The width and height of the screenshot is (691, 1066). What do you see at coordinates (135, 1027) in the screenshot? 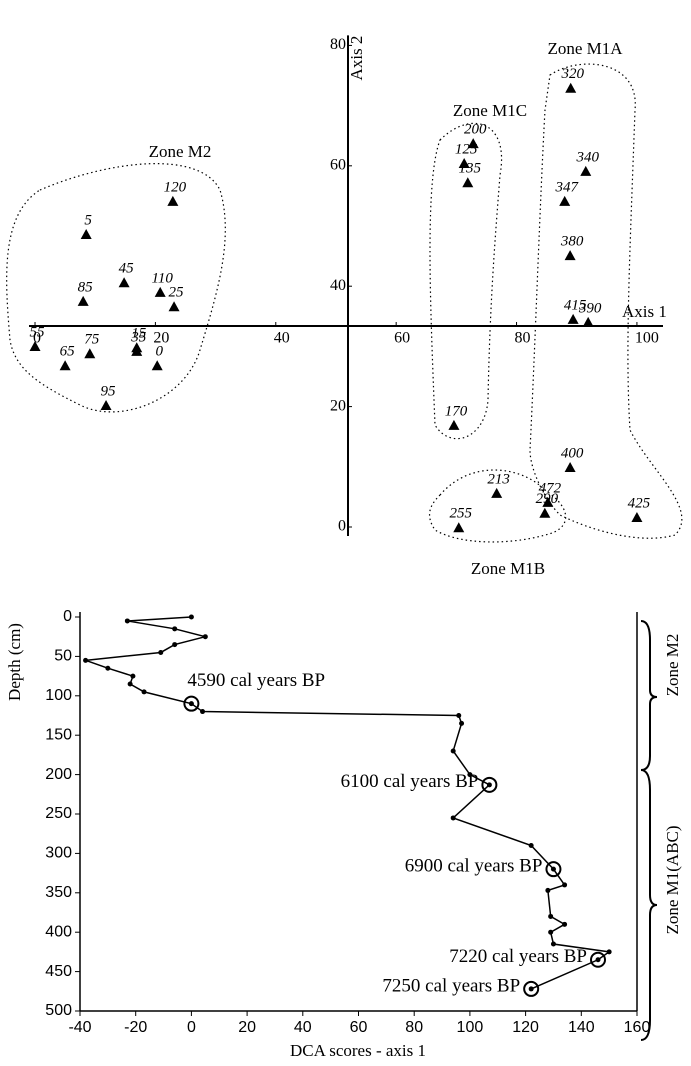
I see `x-tick-label: -20` at bounding box center [135, 1027].